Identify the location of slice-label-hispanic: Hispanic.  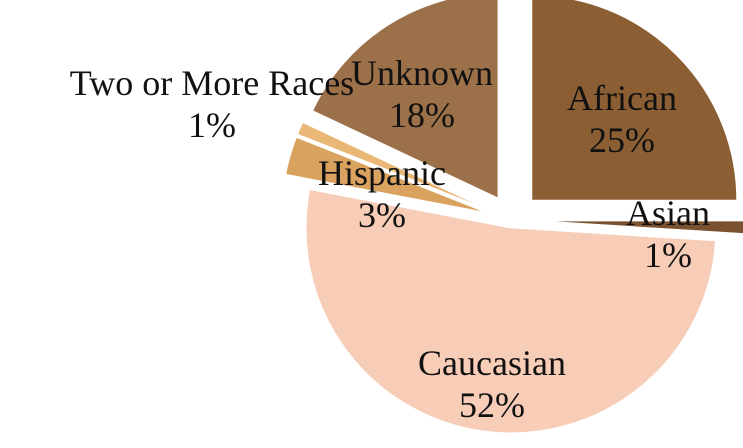
(382, 173).